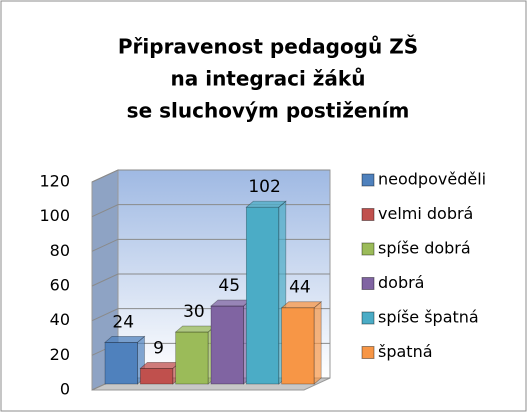  Describe the element at coordinates (268, 111) in the screenshot. I see `chart-title: se sluchovým postižením` at that location.